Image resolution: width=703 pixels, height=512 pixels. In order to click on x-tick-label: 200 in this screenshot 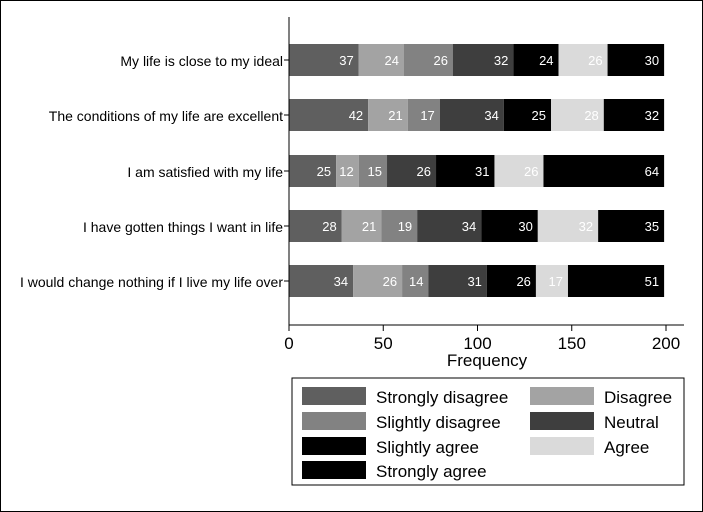, I will do `click(666, 343)`.